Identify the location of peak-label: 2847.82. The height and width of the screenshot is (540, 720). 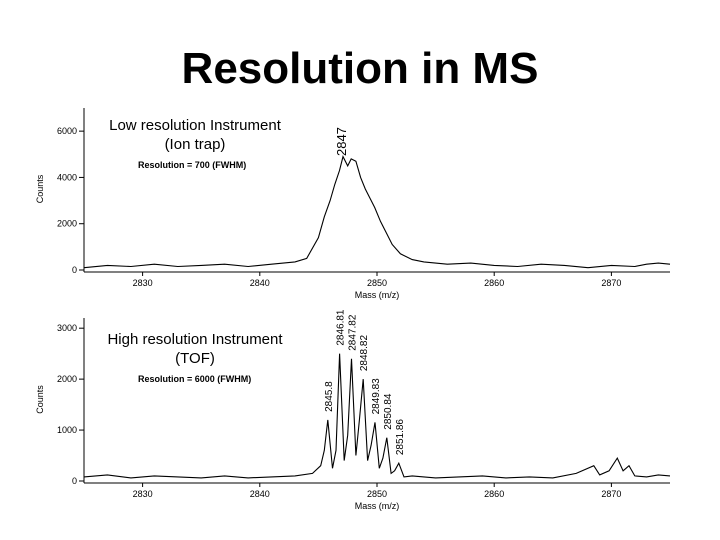
(352, 332).